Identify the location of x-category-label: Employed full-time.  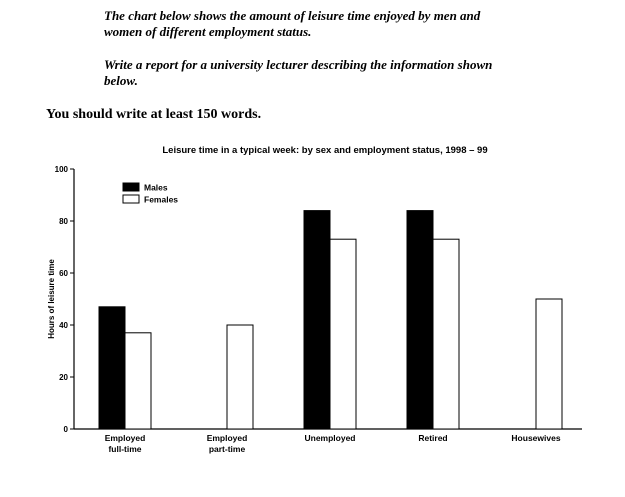
(125, 443).